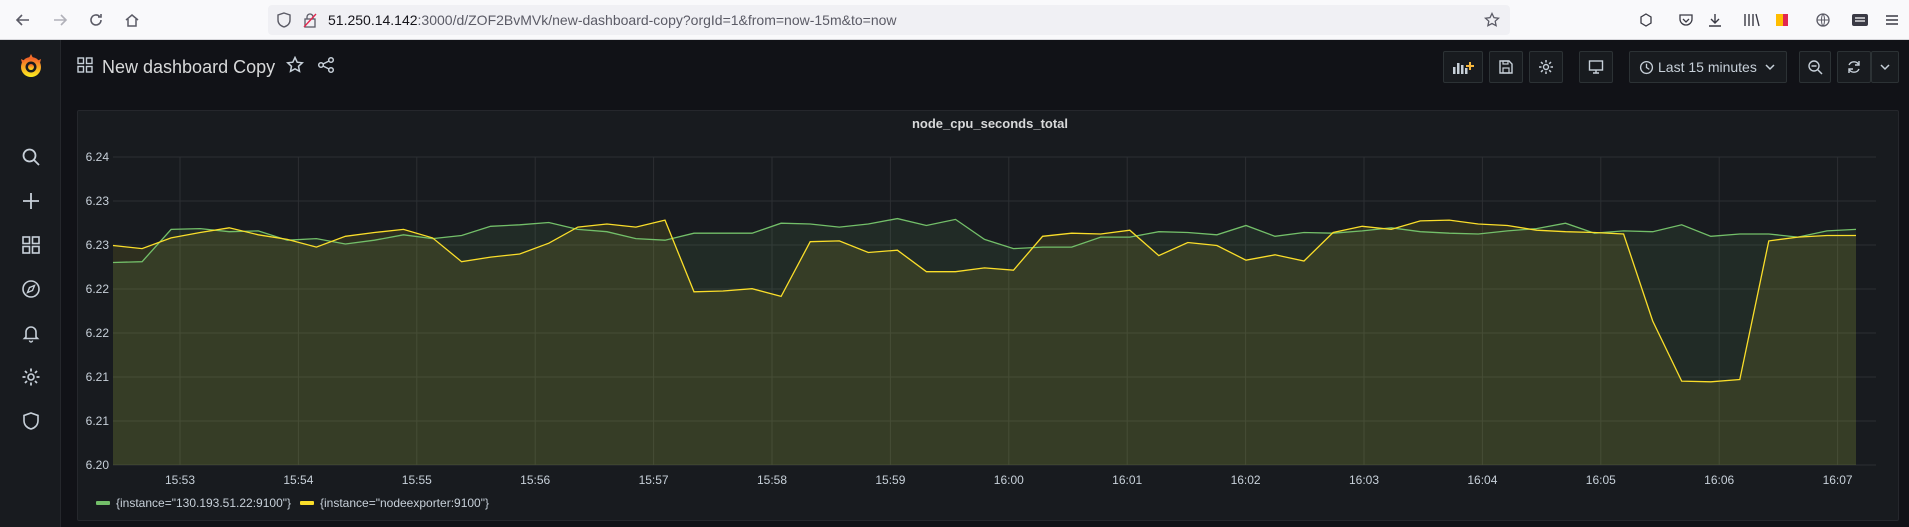 The width and height of the screenshot is (1909, 527). I want to click on legend-item-series-1: {instance="130.193.51.22:9100"}, so click(193, 503).